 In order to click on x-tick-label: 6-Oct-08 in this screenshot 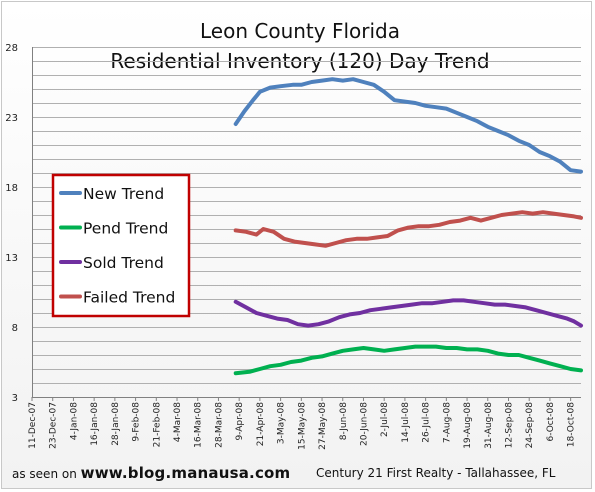, I will do `click(551, 422)`.